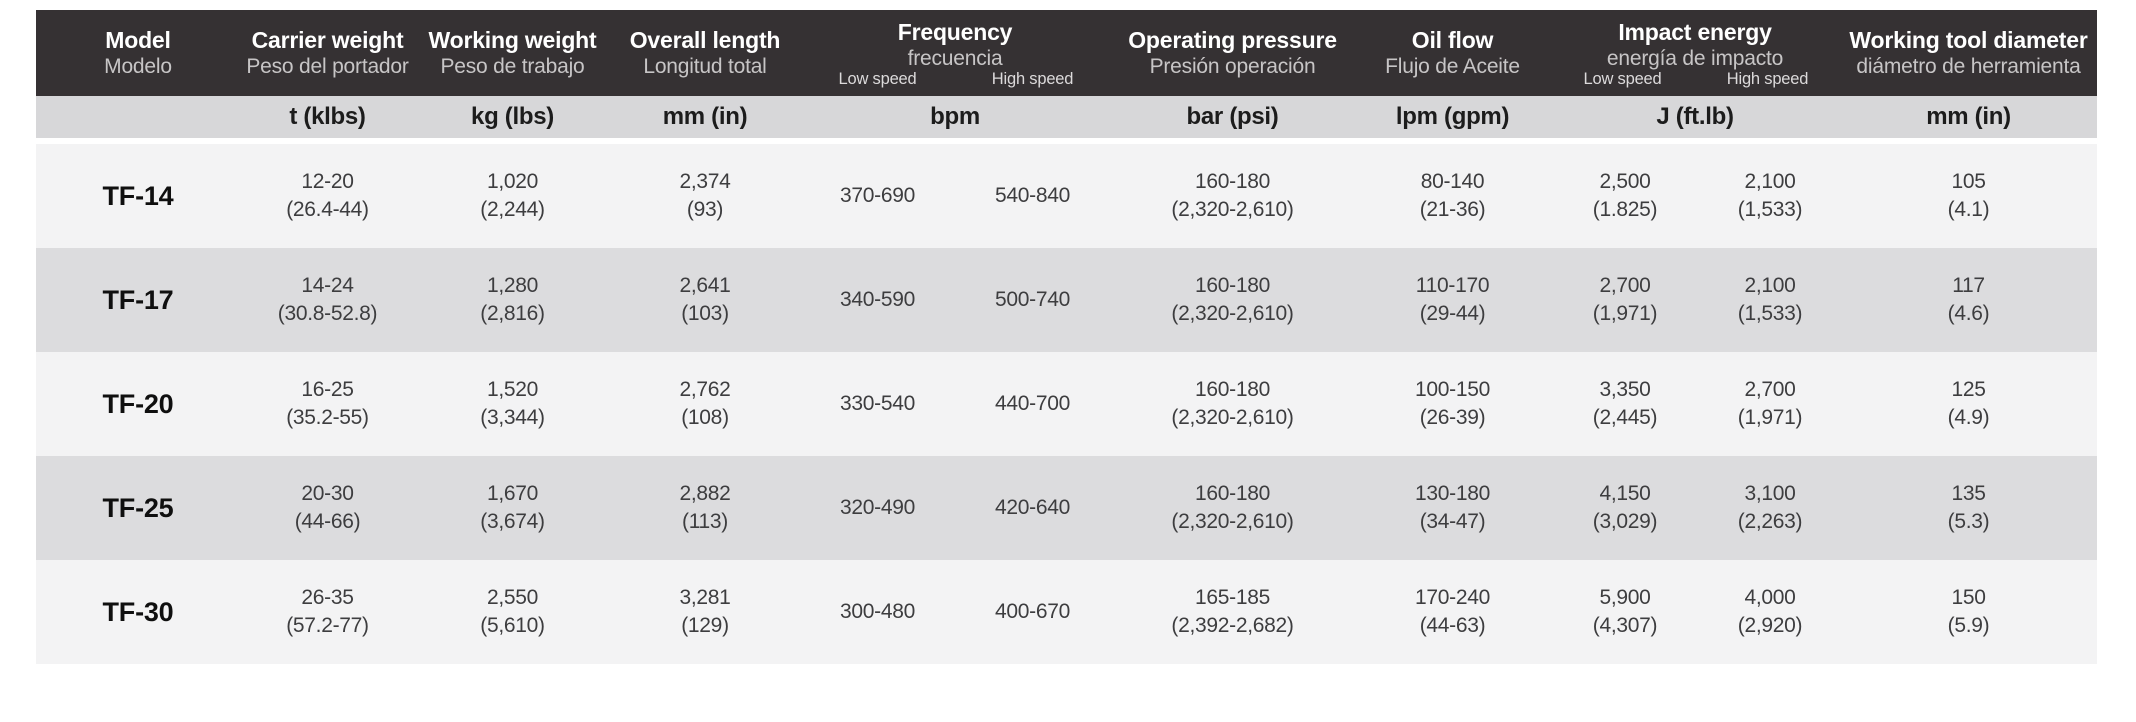 The width and height of the screenshot is (2136, 722). What do you see at coordinates (955, 32) in the screenshot?
I see `header-frequency-en: Frequency` at bounding box center [955, 32].